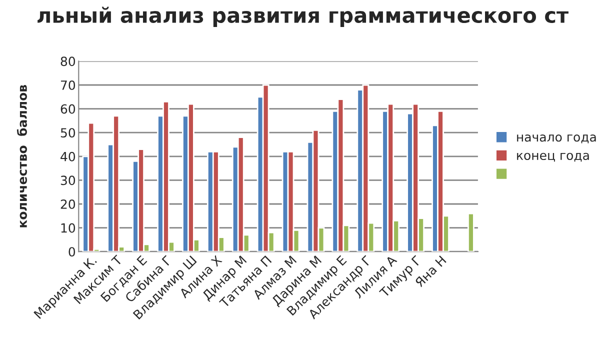 The height and width of the screenshot is (340, 605). What do you see at coordinates (553, 157) in the screenshot?
I see `legend-label: конец года` at bounding box center [553, 157].